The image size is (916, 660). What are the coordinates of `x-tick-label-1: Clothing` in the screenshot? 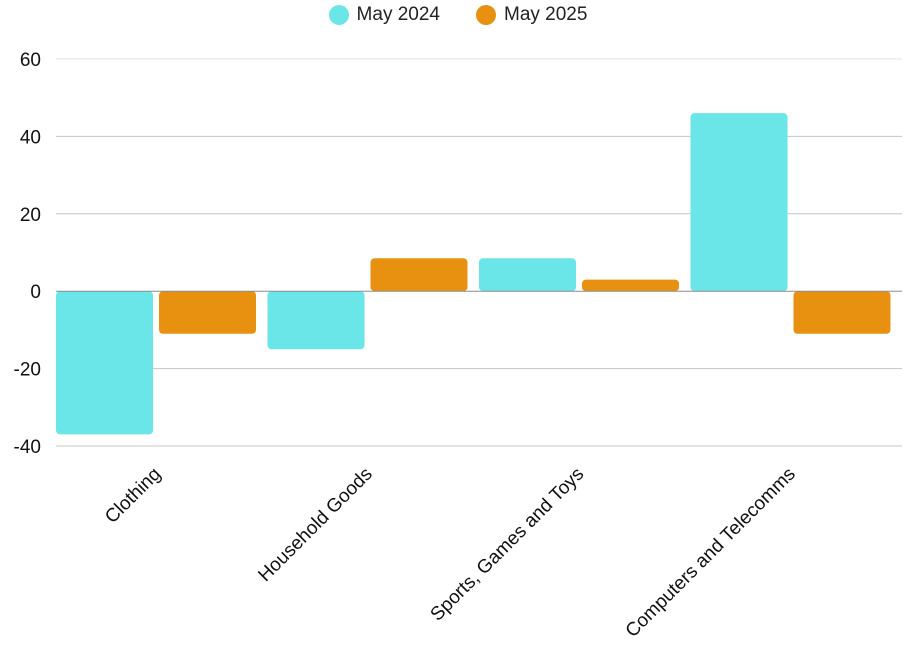 It's located at (133, 496).